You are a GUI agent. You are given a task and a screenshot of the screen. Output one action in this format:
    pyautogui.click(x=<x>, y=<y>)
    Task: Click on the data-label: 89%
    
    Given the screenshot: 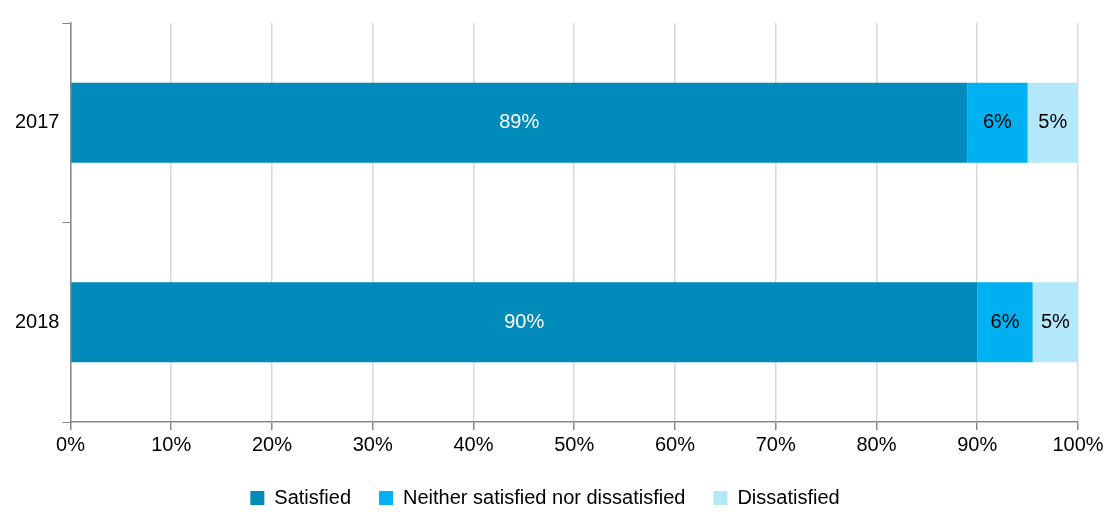 What is the action you would take?
    pyautogui.click(x=519, y=121)
    